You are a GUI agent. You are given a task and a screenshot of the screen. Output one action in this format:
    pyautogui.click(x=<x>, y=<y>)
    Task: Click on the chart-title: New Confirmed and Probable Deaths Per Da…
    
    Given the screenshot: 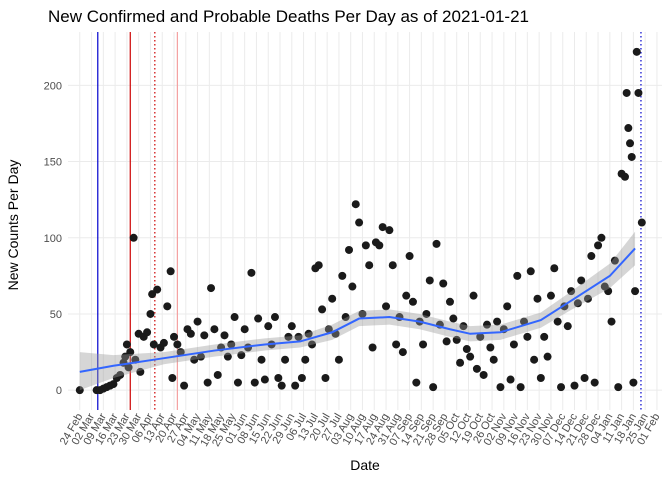 What is the action you would take?
    pyautogui.click(x=288, y=16)
    